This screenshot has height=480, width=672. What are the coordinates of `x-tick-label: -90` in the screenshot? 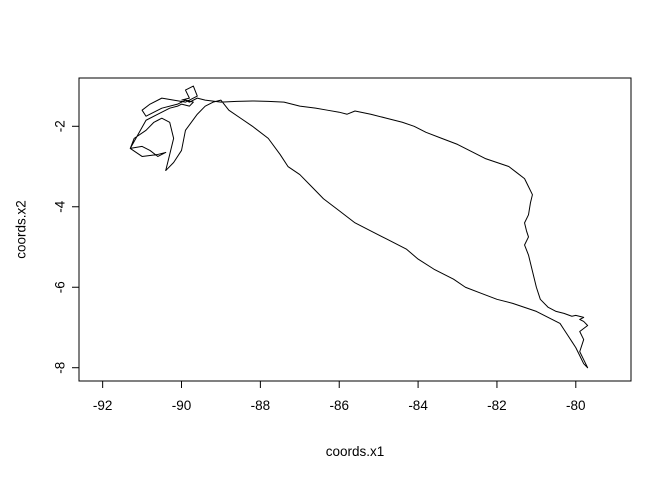 It's located at (182, 405).